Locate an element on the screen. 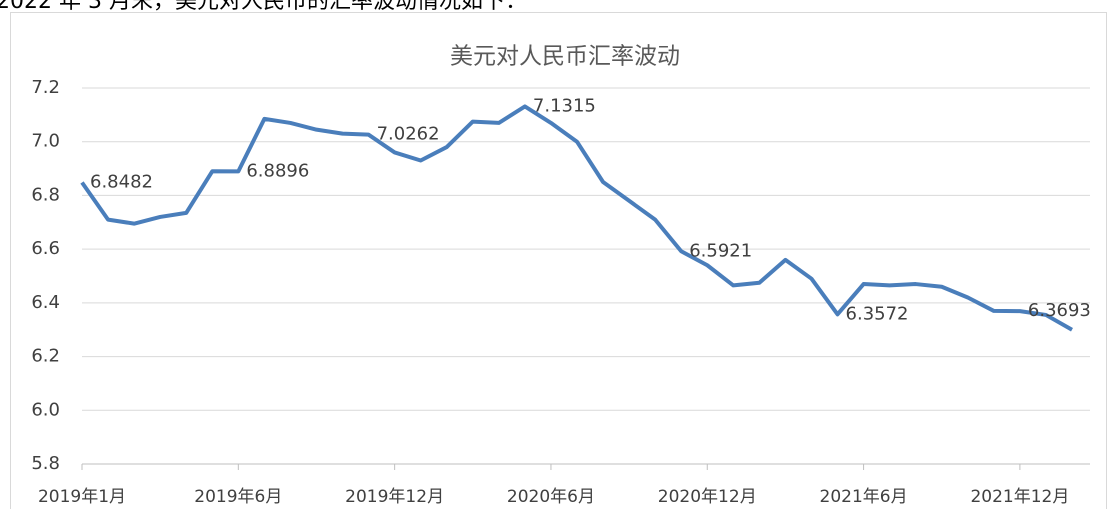 The width and height of the screenshot is (1108, 509). chart-title: 美元对人民币汇率波动 is located at coordinates (565, 57).